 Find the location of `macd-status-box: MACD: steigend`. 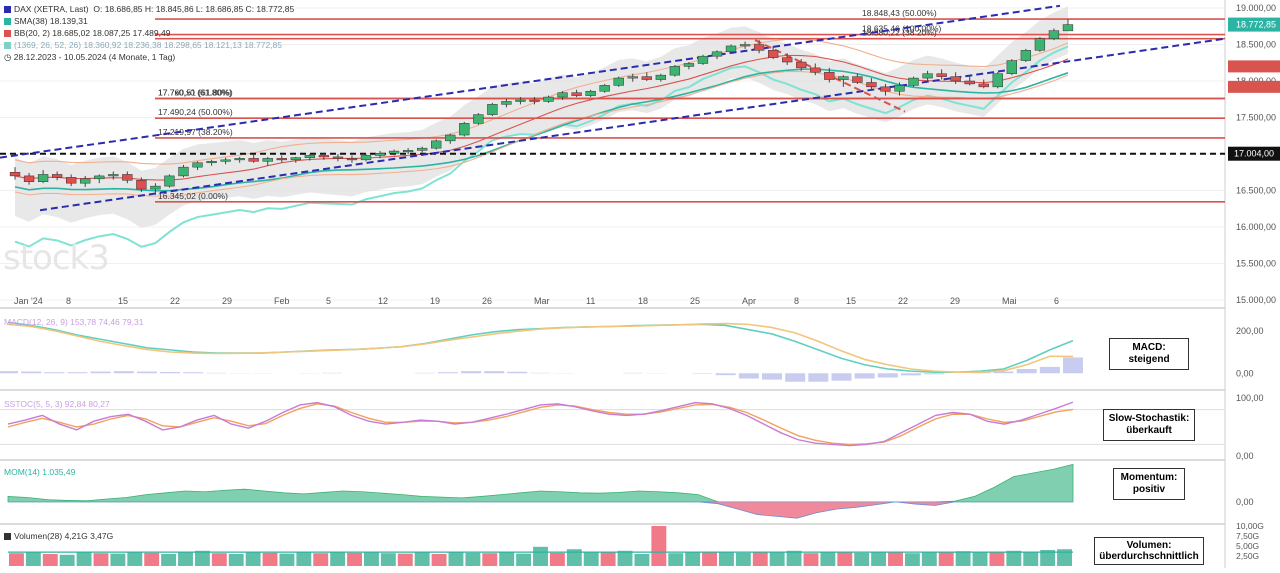

macd-status-box: MACD: steigend is located at coordinates (1149, 354).